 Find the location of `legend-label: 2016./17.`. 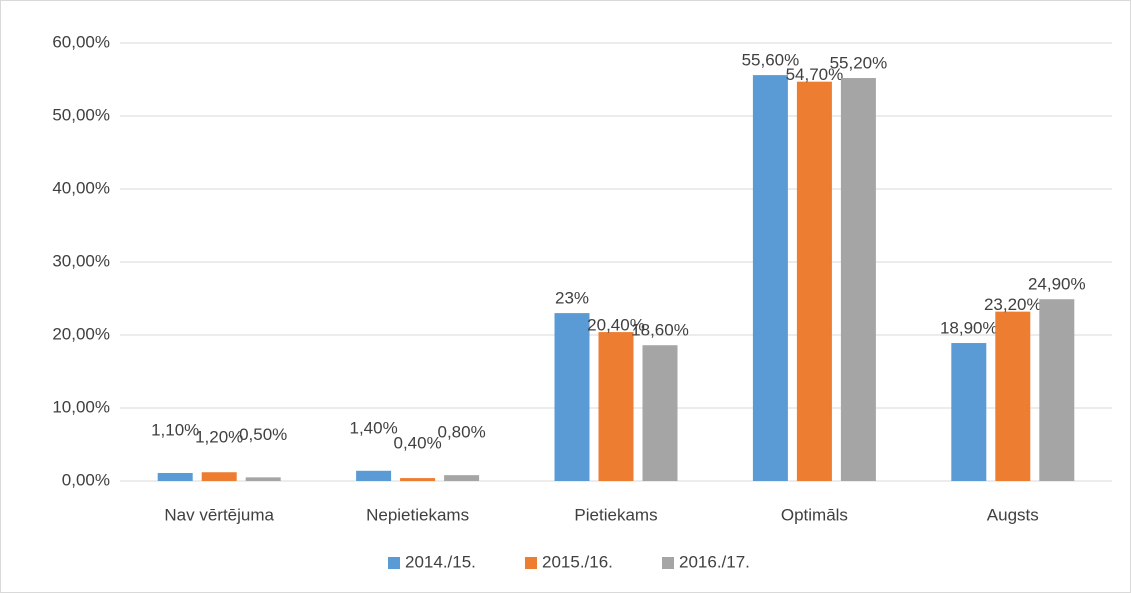

legend-label: 2016./17. is located at coordinates (714, 561).